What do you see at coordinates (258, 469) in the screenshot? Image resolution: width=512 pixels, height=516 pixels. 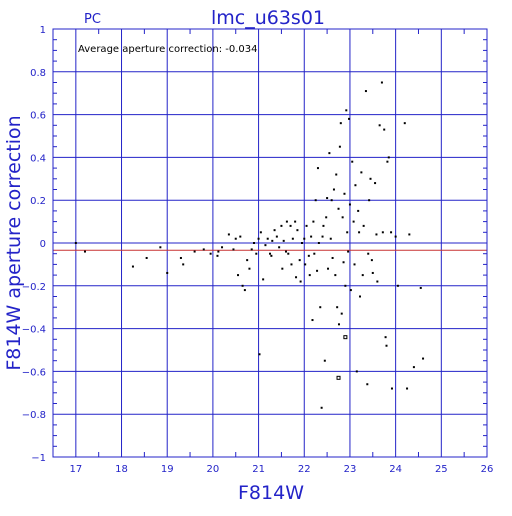 I see `x-tick-label: 21` at bounding box center [258, 469].